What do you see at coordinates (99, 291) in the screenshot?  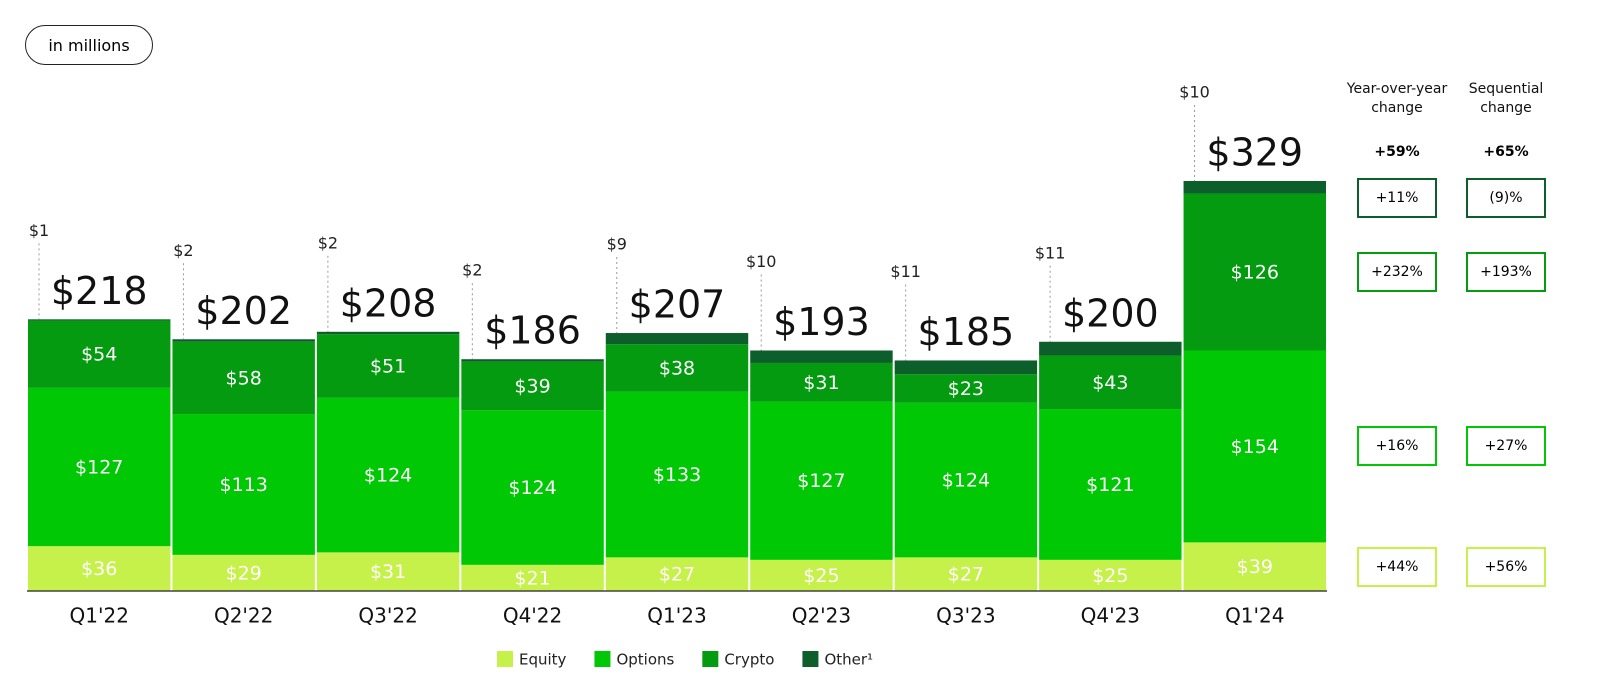 I see `total-label: $218` at bounding box center [99, 291].